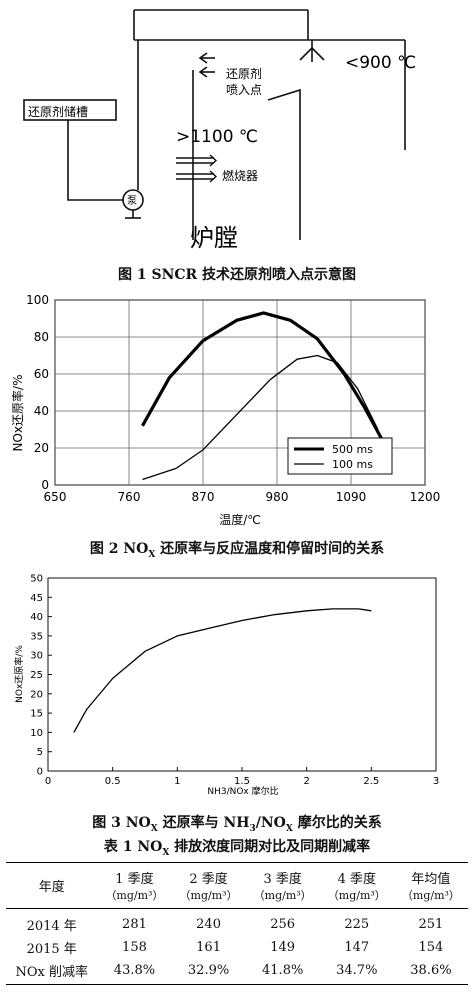 The height and width of the screenshot is (994, 474). I want to click on figure1-caption: 图 1 SNCR 技术还原剂喷入点示意图, so click(237, 275).